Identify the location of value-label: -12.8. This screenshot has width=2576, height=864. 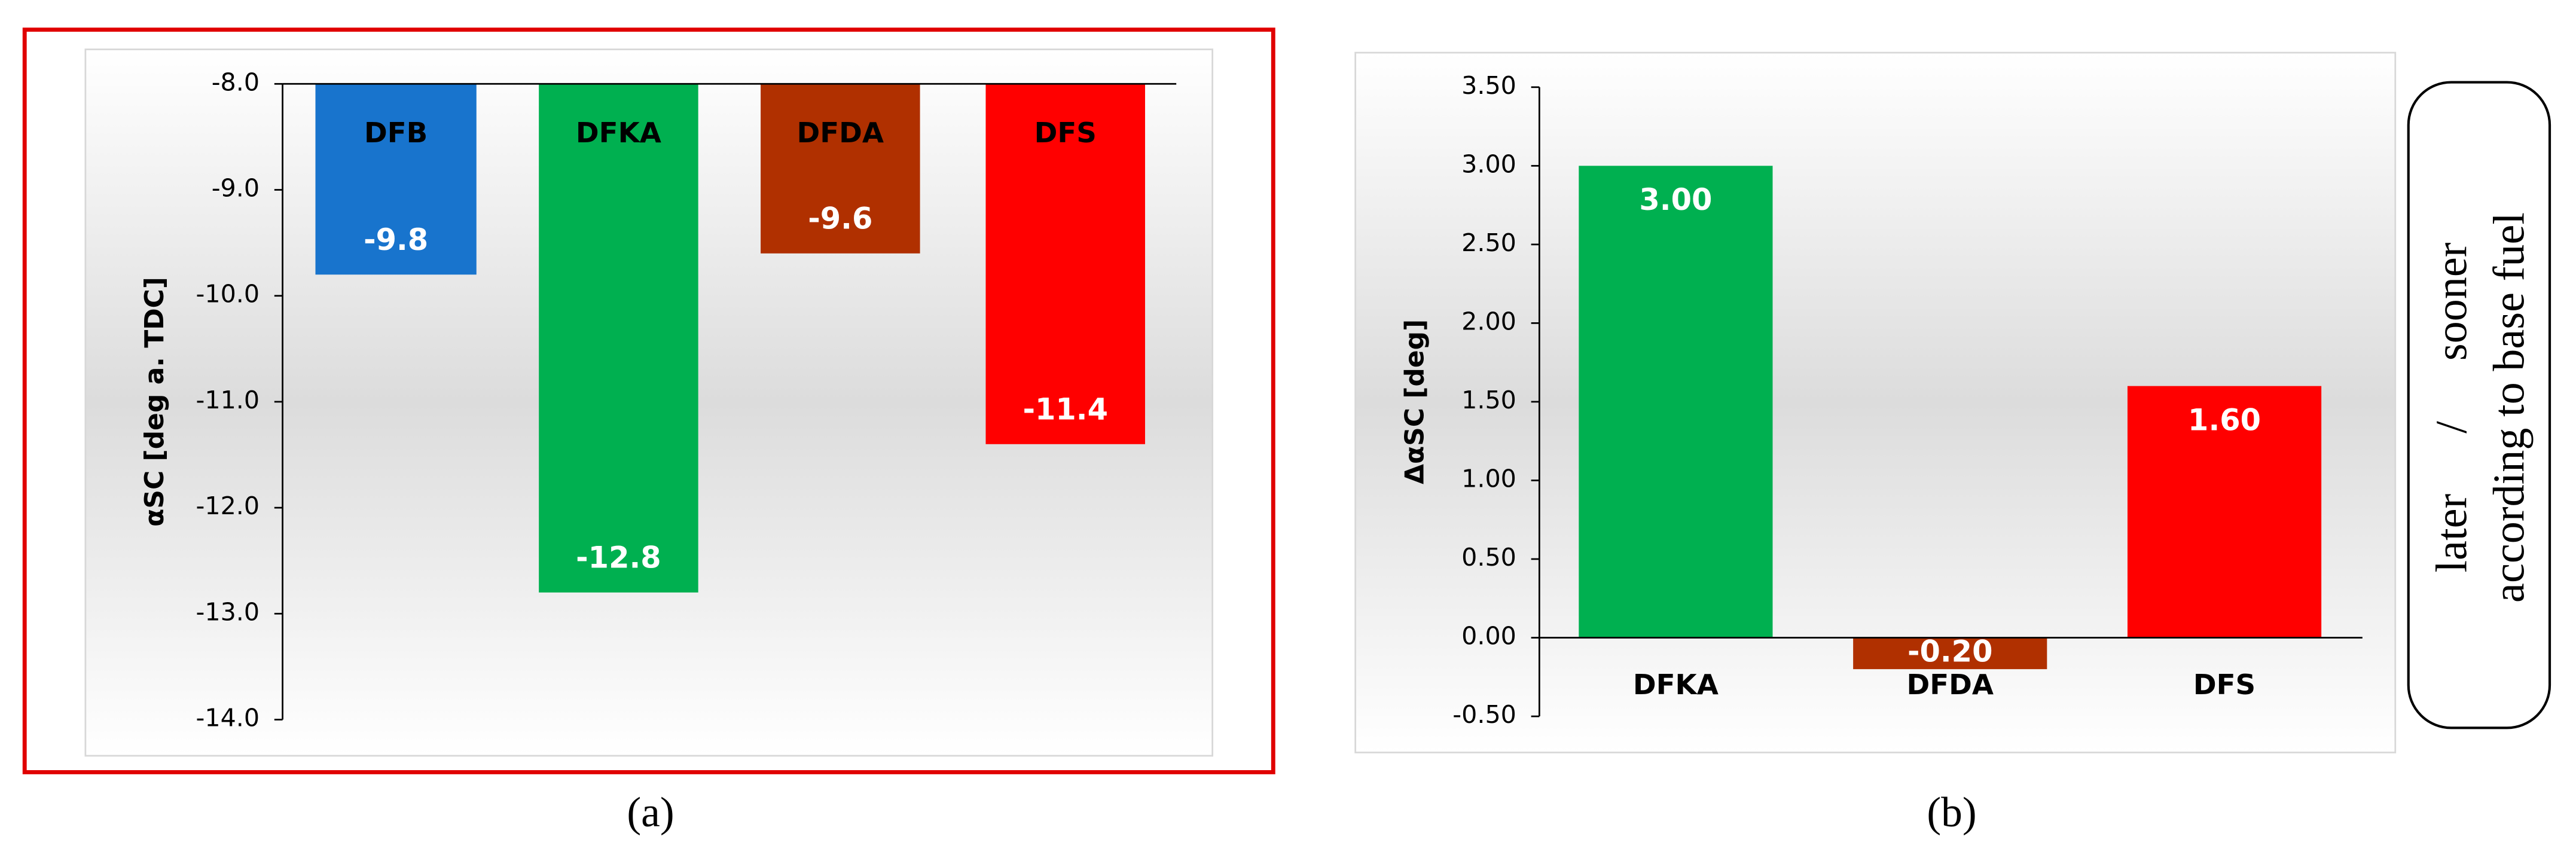
(618, 557).